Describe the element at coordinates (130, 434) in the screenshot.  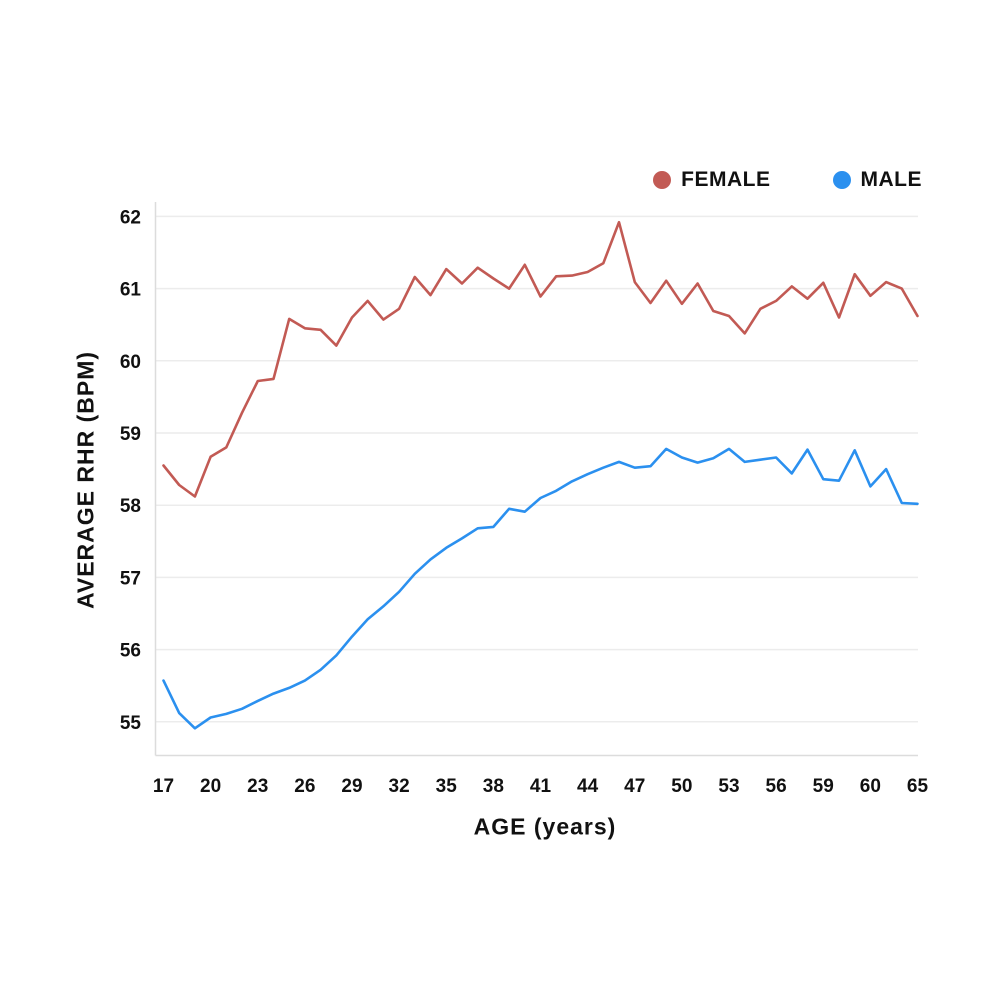
I see `y-tick-label-59: 59` at that location.